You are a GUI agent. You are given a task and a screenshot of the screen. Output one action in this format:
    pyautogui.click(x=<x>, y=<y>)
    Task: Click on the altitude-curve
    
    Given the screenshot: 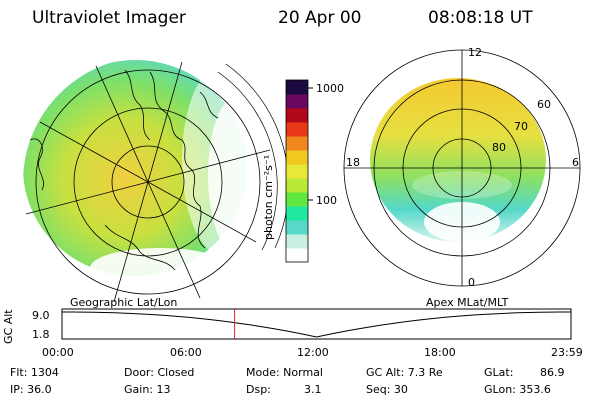 What is the action you would take?
    pyautogui.click(x=316, y=324)
    